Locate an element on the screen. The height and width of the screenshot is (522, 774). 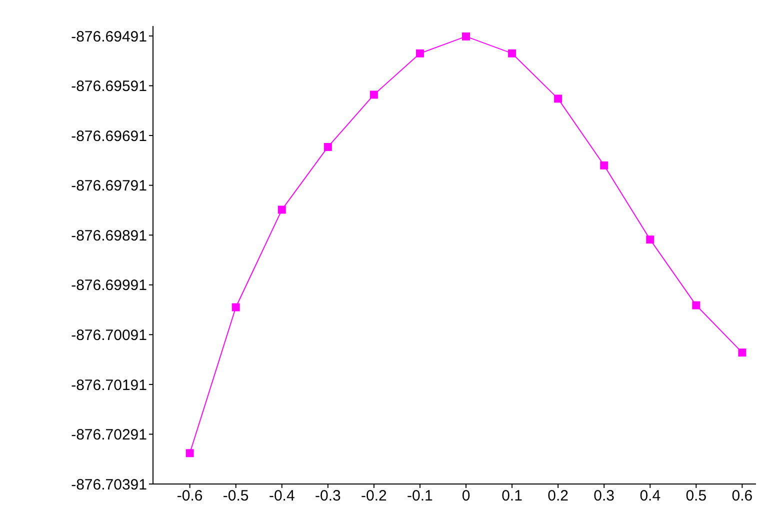
x-tick-label: 0.4 is located at coordinates (650, 496).